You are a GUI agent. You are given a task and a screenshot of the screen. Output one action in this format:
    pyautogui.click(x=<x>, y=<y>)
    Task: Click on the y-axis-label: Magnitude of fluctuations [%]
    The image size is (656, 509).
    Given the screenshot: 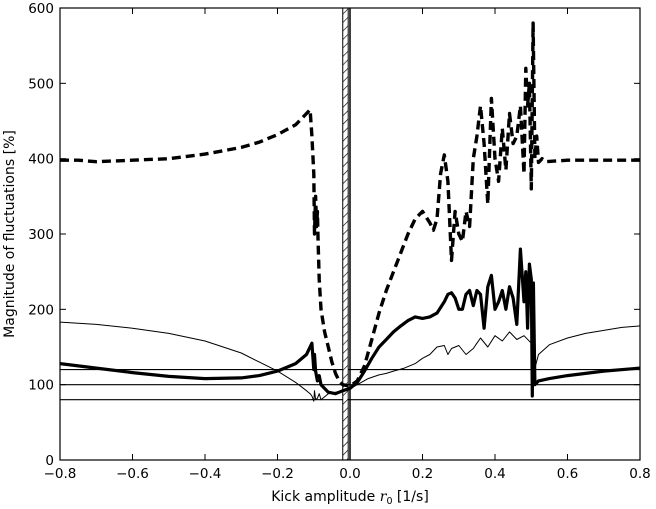 What is the action you would take?
    pyautogui.click(x=10, y=234)
    